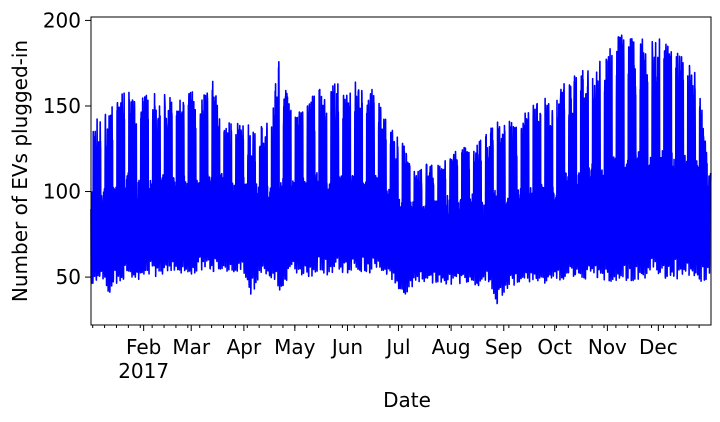 The height and width of the screenshot is (422, 720). Describe the element at coordinates (62, 192) in the screenshot. I see `y-tick-label: 100` at that location.